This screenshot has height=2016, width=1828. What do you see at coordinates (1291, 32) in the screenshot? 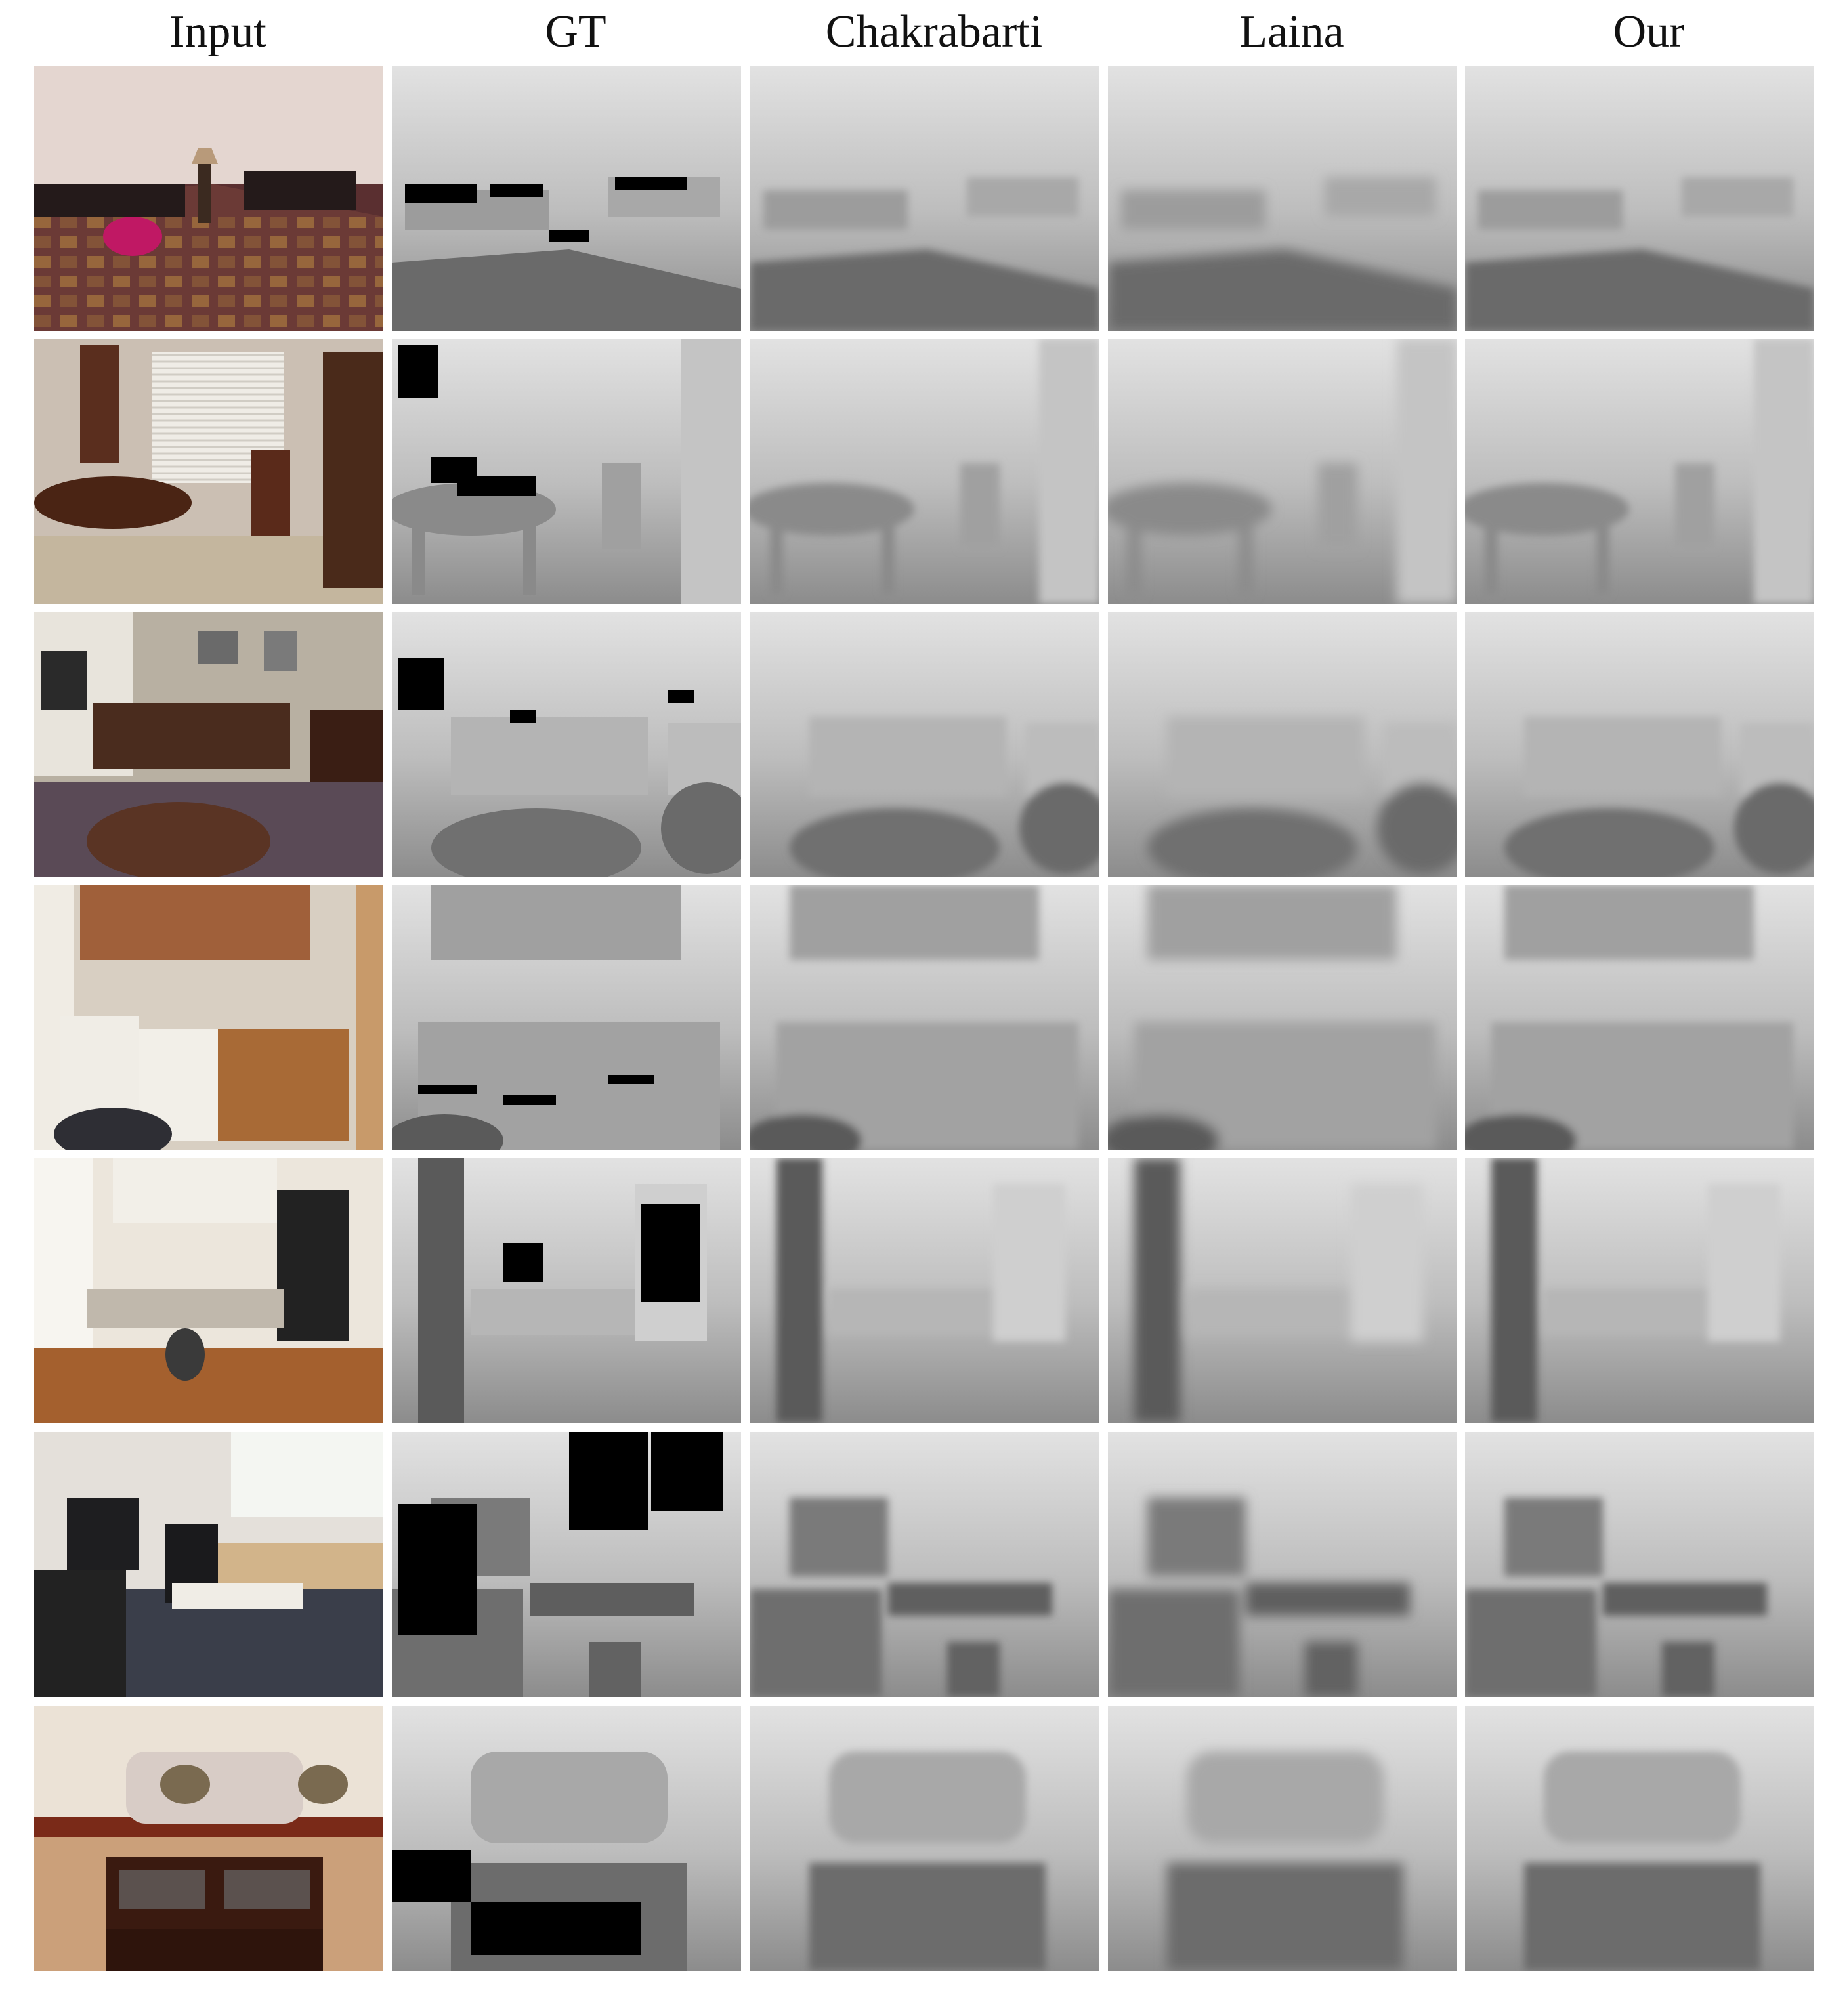
I see `column-header-laina: Laina` at bounding box center [1291, 32].